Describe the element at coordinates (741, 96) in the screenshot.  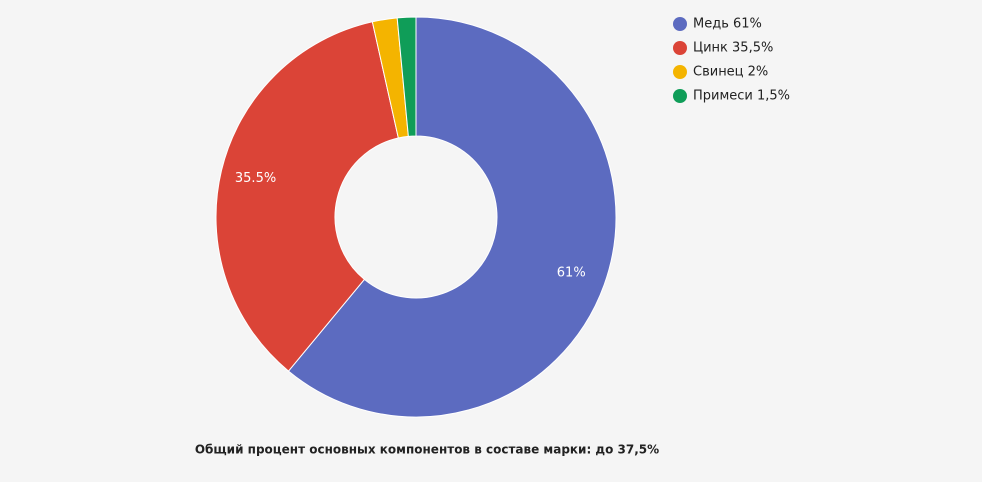
I see `legend-label: Примеси 1,5%` at that location.